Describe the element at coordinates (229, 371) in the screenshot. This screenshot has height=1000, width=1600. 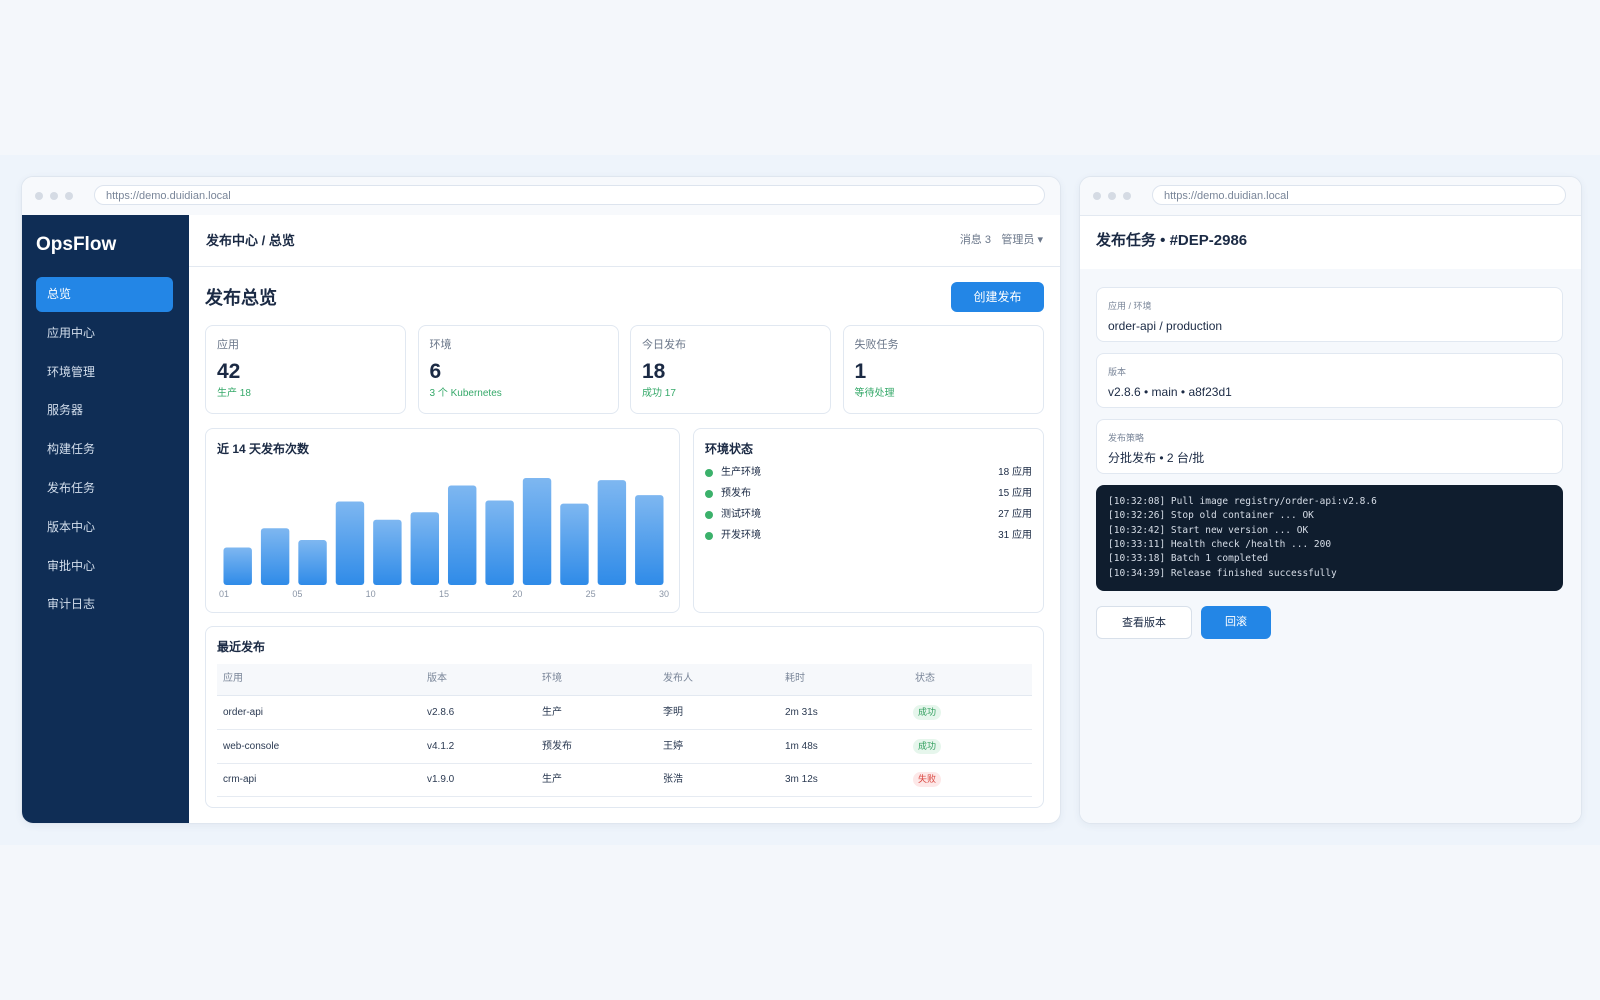
I see `stat-value: 42` at that location.